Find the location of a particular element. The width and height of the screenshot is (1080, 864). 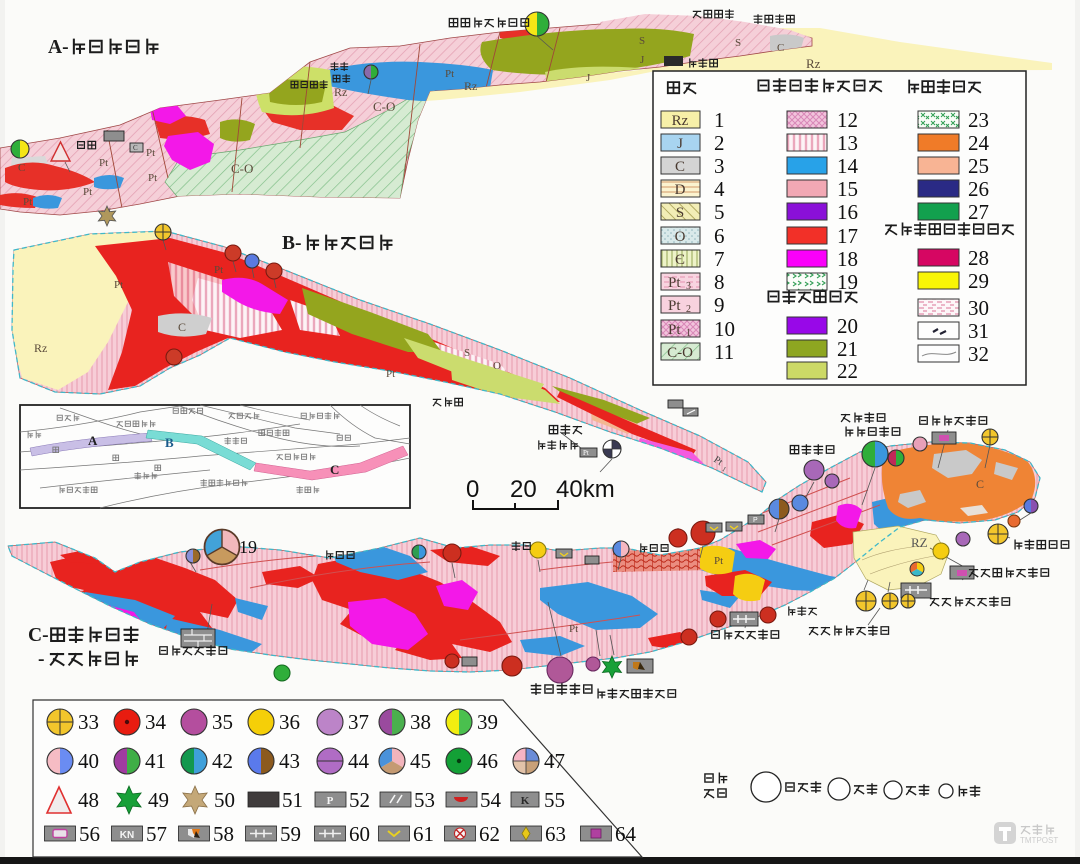

svg-text: TMTPOST is located at coordinates (1039, 840).